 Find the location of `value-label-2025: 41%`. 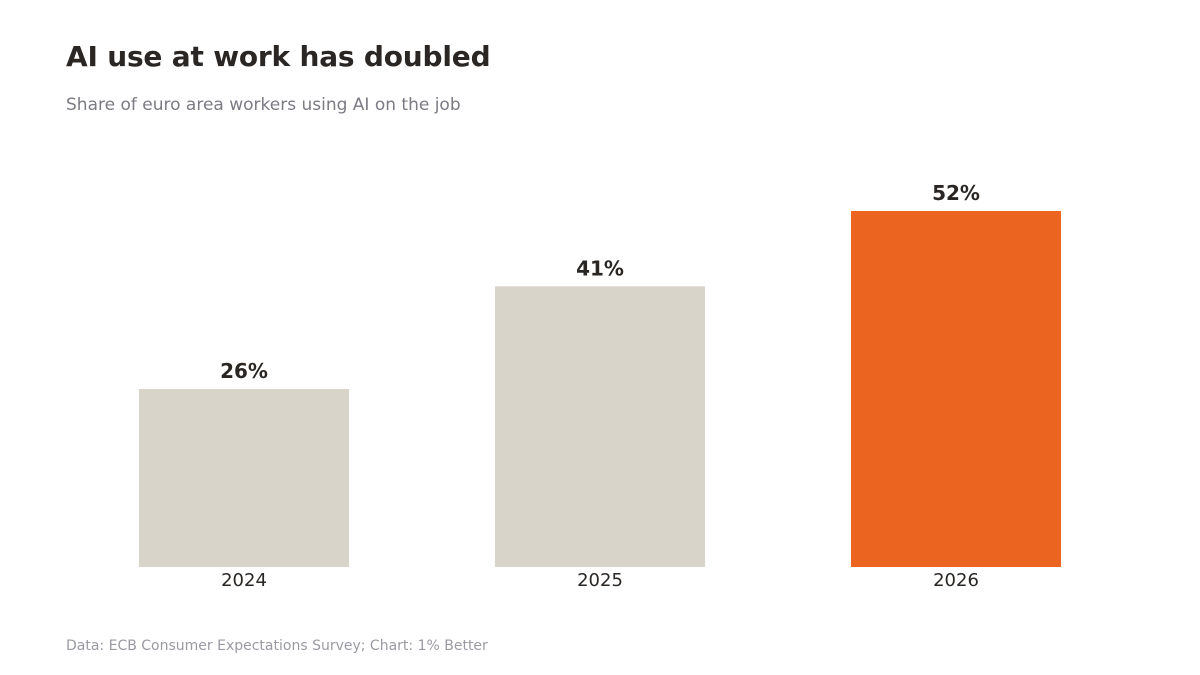

value-label-2025: 41% is located at coordinates (600, 268).